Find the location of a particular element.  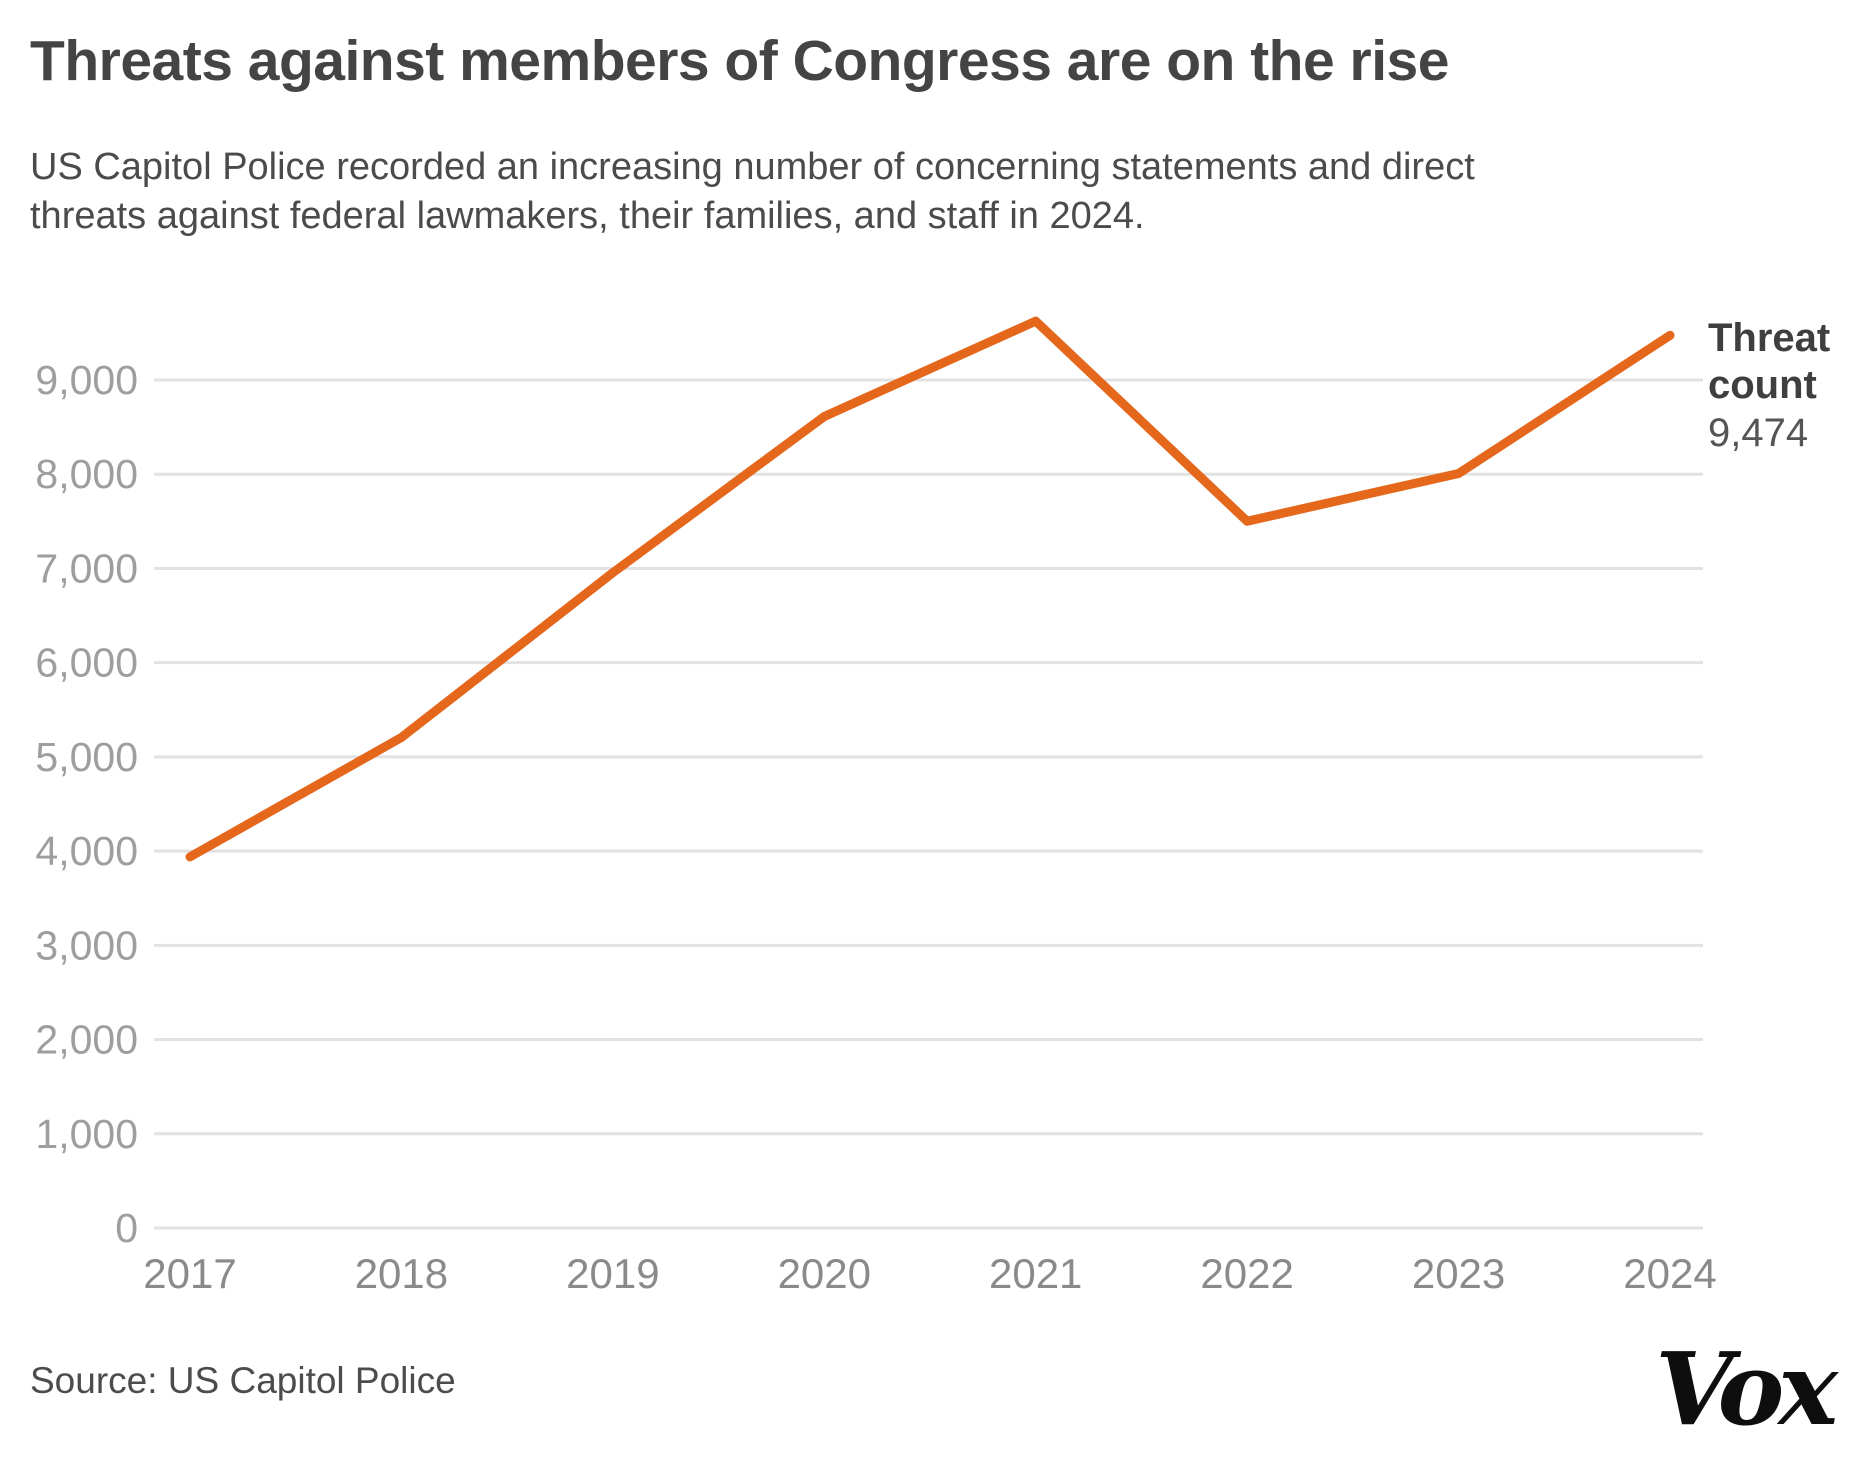

y-tick-label-8000: 8,000 is located at coordinates (86, 474).